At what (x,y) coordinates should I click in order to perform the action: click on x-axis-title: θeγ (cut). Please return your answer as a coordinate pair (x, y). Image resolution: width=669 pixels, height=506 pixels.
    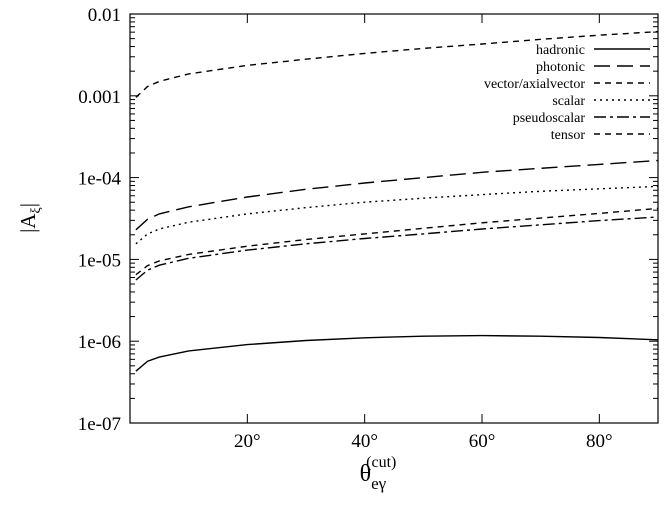
    Looking at the image, I should click on (378, 473).